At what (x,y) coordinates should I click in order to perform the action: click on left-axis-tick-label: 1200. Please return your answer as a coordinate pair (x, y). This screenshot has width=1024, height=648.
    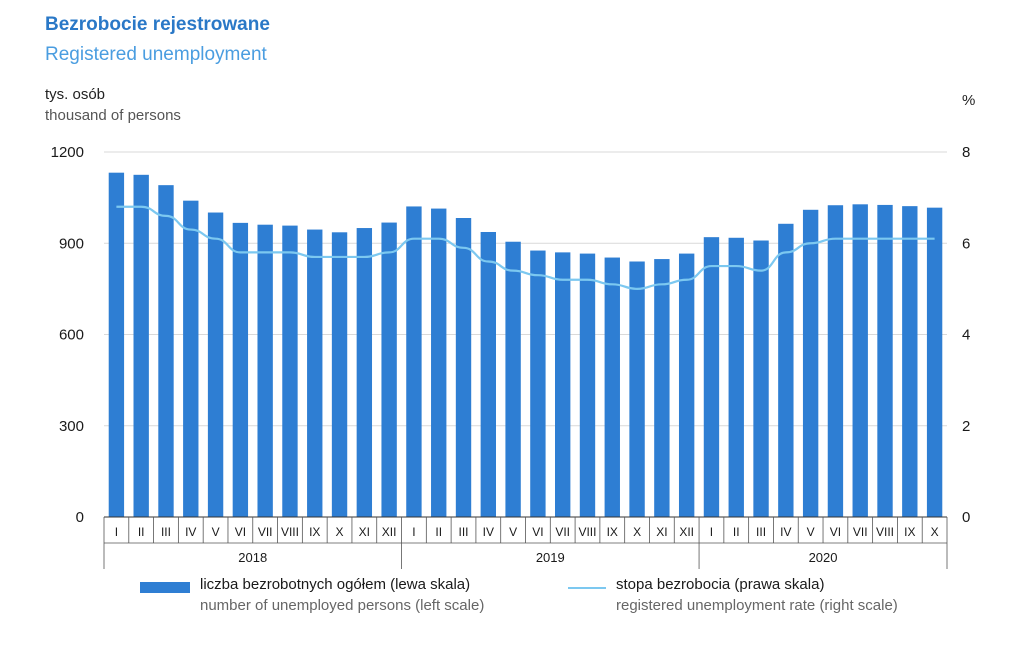
    Looking at the image, I should click on (67, 152).